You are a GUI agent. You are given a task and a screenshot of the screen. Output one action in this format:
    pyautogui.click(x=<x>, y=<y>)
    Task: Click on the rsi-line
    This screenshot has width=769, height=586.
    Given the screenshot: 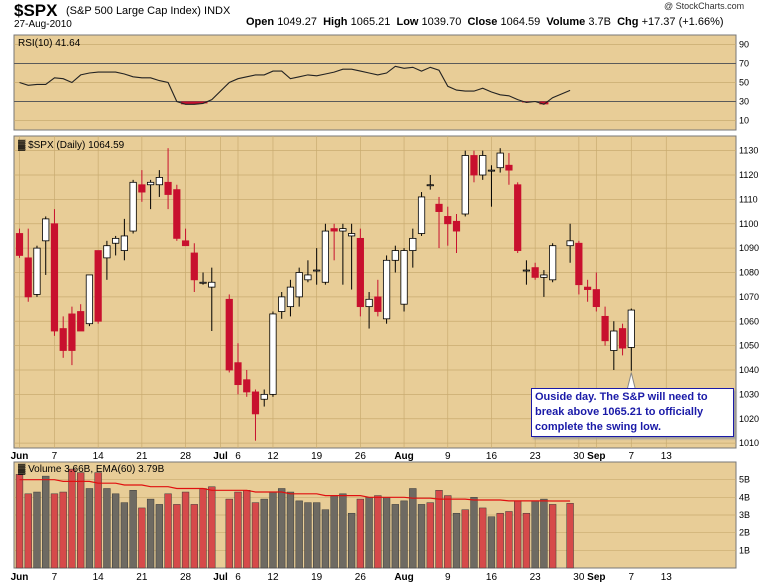 What is the action you would take?
    pyautogui.click(x=295, y=85)
    